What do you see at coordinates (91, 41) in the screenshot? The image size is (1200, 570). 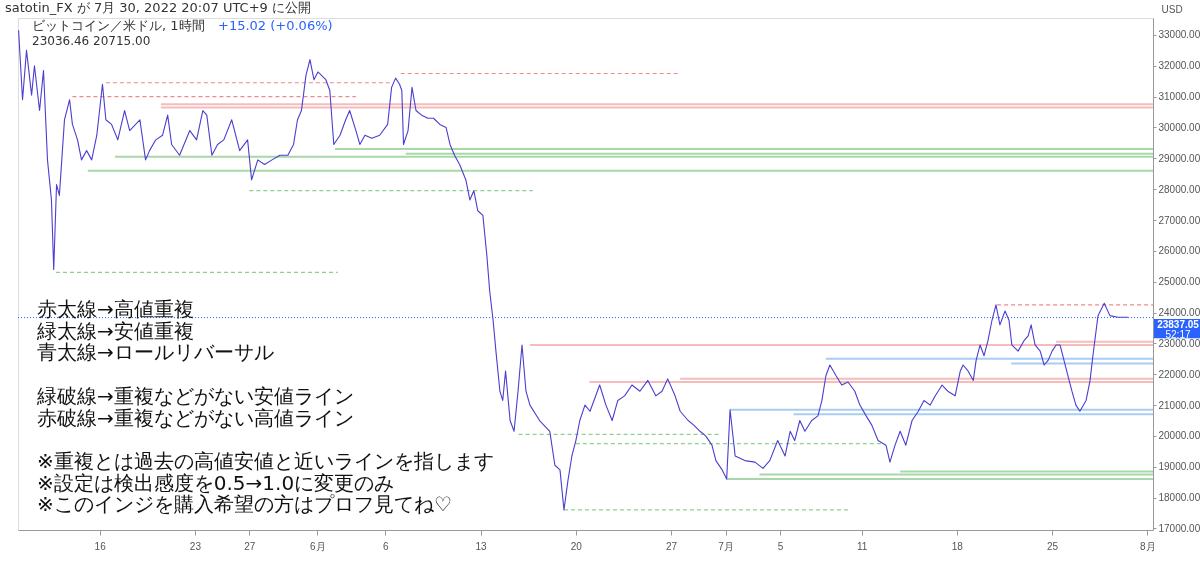 I see `annotation: 23036.46 20715.00` at bounding box center [91, 41].